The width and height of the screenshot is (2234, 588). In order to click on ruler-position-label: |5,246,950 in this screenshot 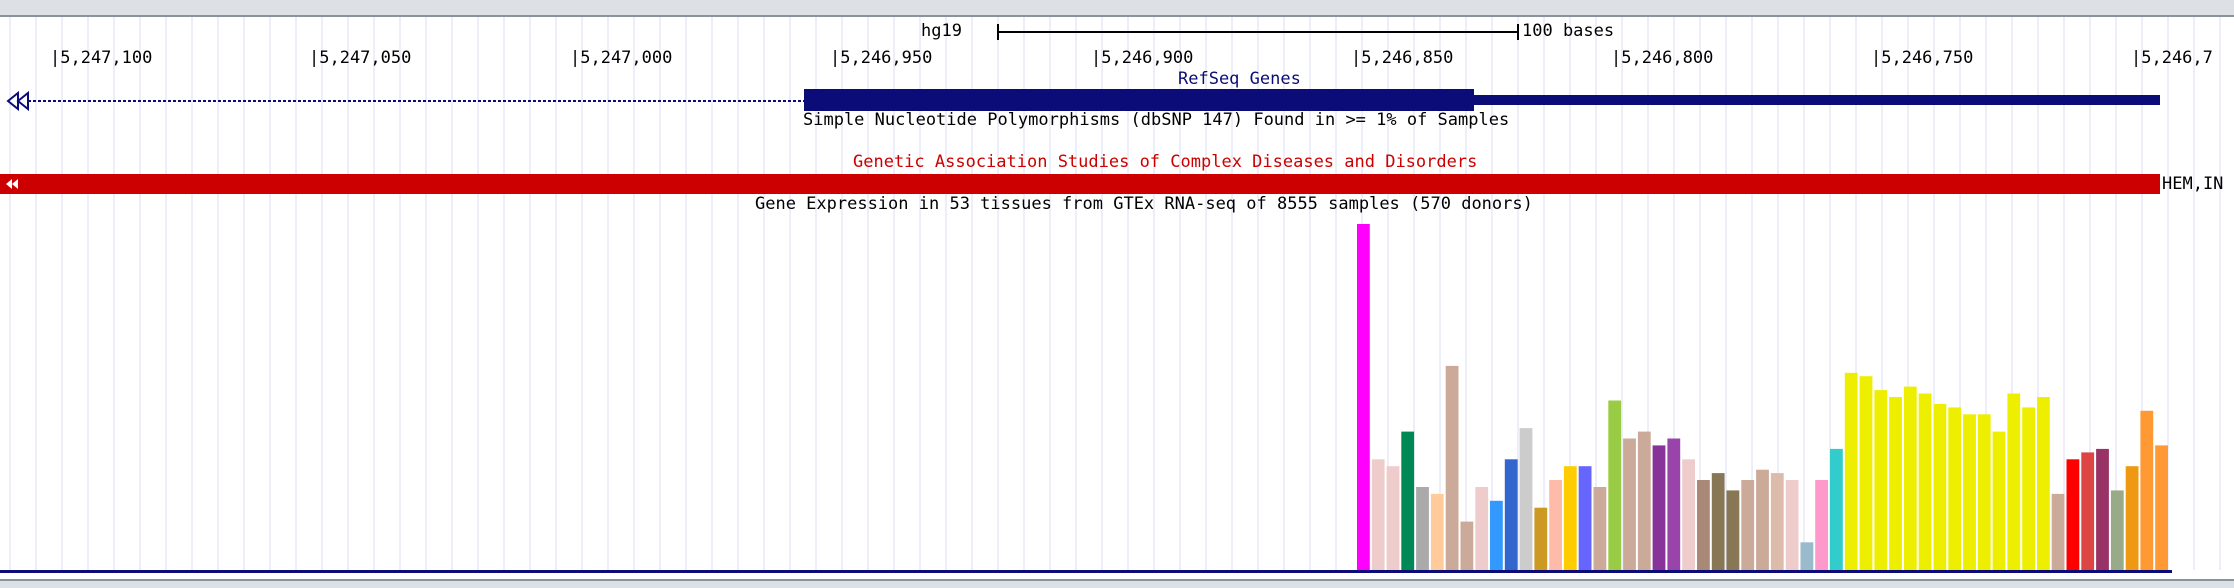, I will do `click(881, 58)`.